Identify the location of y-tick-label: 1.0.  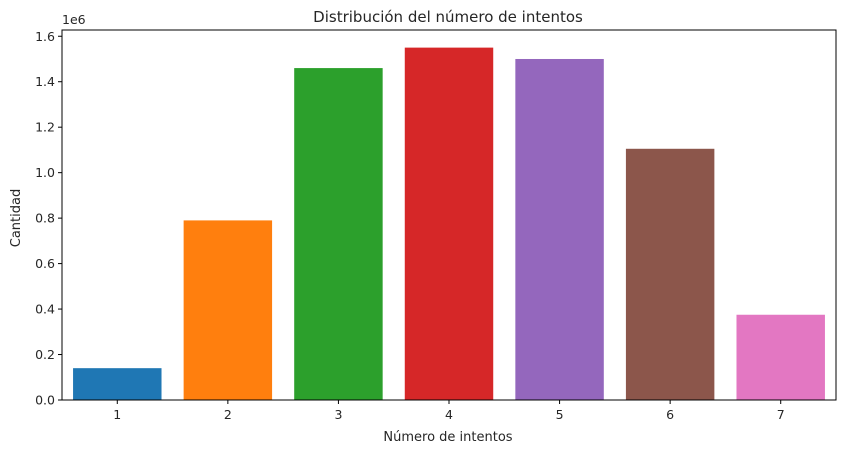
(45, 172).